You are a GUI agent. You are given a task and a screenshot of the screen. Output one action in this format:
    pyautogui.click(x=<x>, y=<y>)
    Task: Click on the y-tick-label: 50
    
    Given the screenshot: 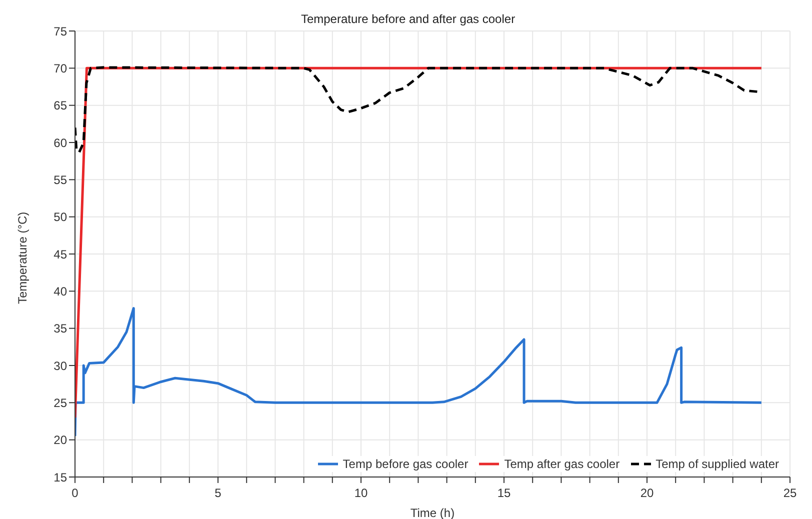 What is the action you would take?
    pyautogui.click(x=61, y=217)
    